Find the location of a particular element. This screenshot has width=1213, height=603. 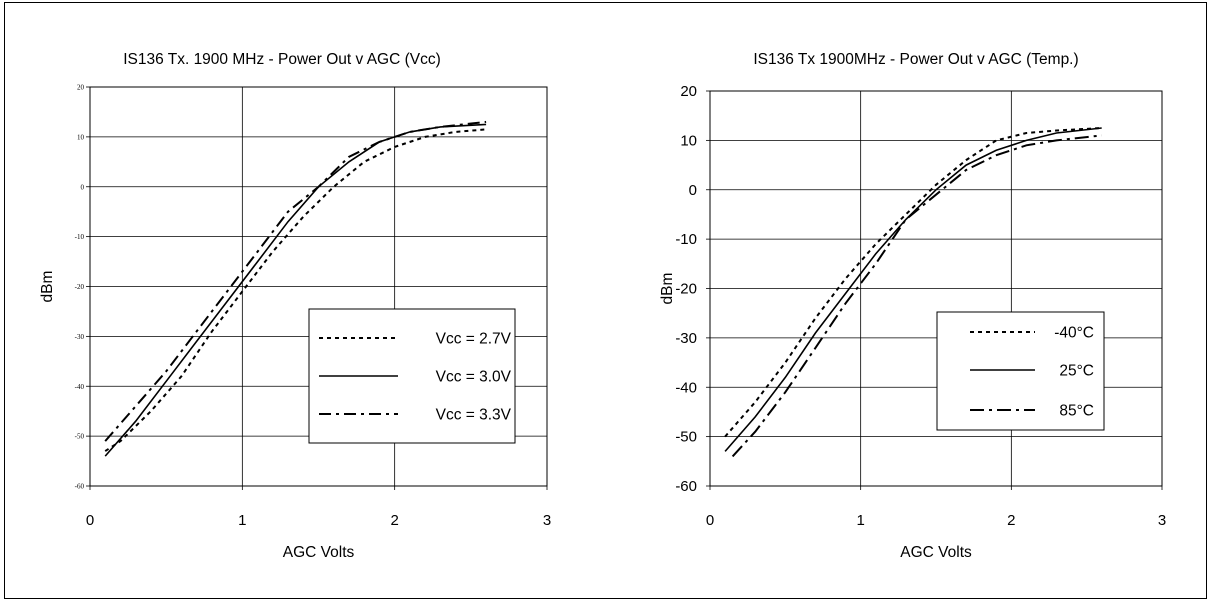

legend: -40°C 25°C 85°C is located at coordinates (1020, 371).